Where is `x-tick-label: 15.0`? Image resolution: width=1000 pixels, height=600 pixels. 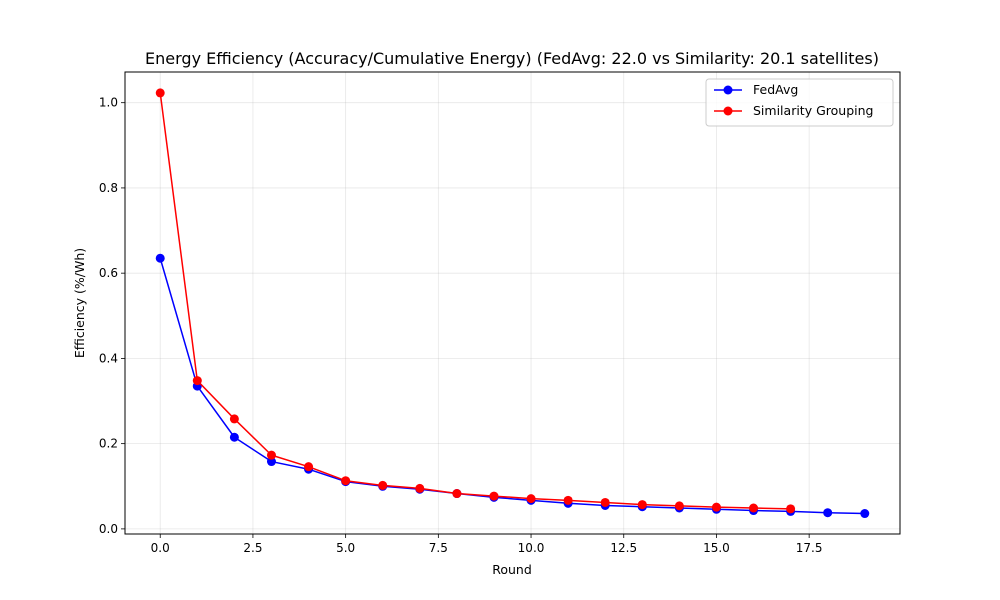
x-tick-label: 15.0 is located at coordinates (716, 548).